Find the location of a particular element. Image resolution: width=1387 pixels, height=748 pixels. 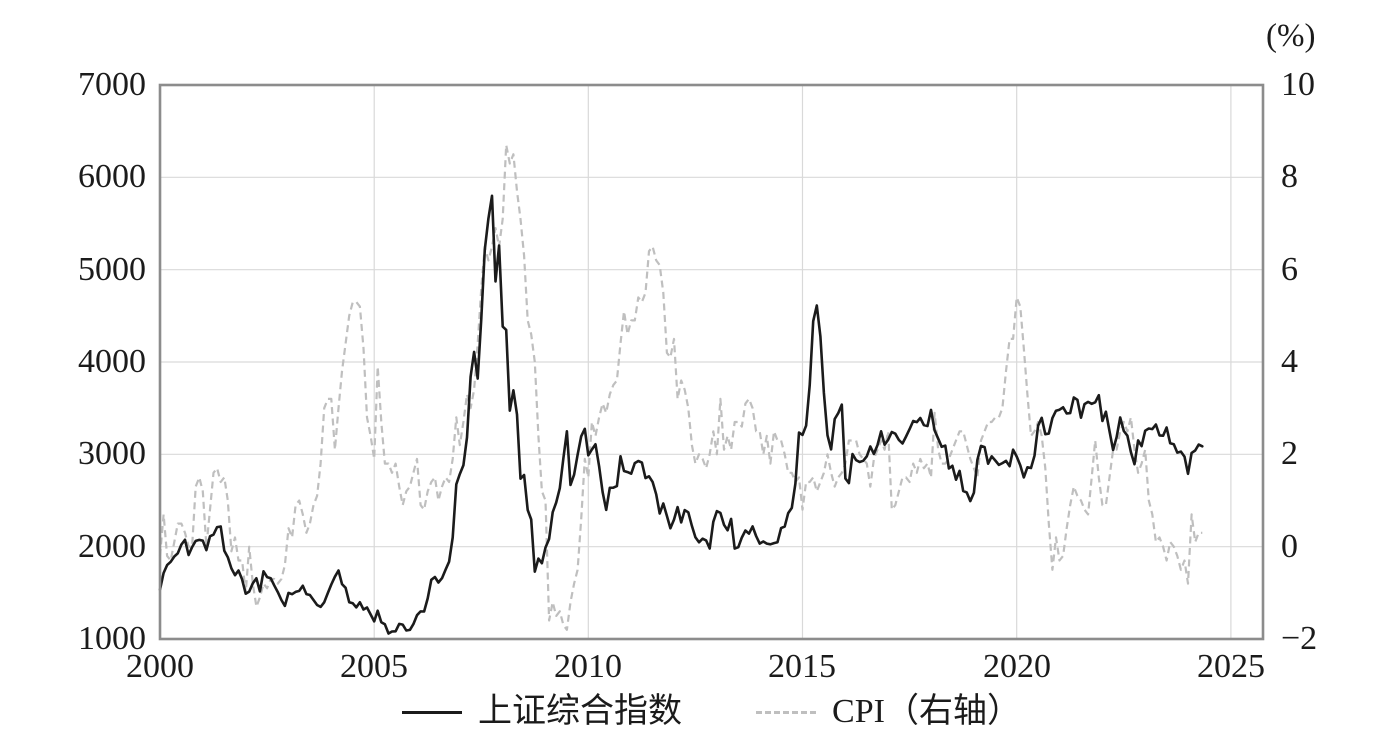

right-axis-tick-8: 8 is located at coordinates (1289, 176).